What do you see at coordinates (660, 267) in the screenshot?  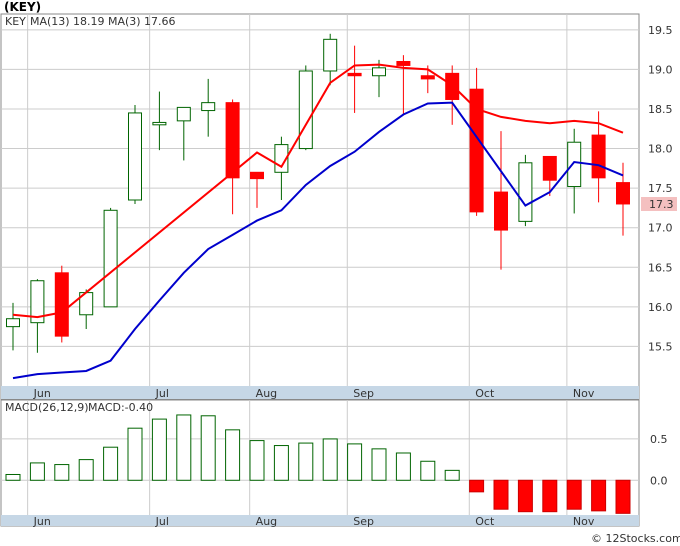 I see `price-tick-label: 16.5` at bounding box center [660, 267].